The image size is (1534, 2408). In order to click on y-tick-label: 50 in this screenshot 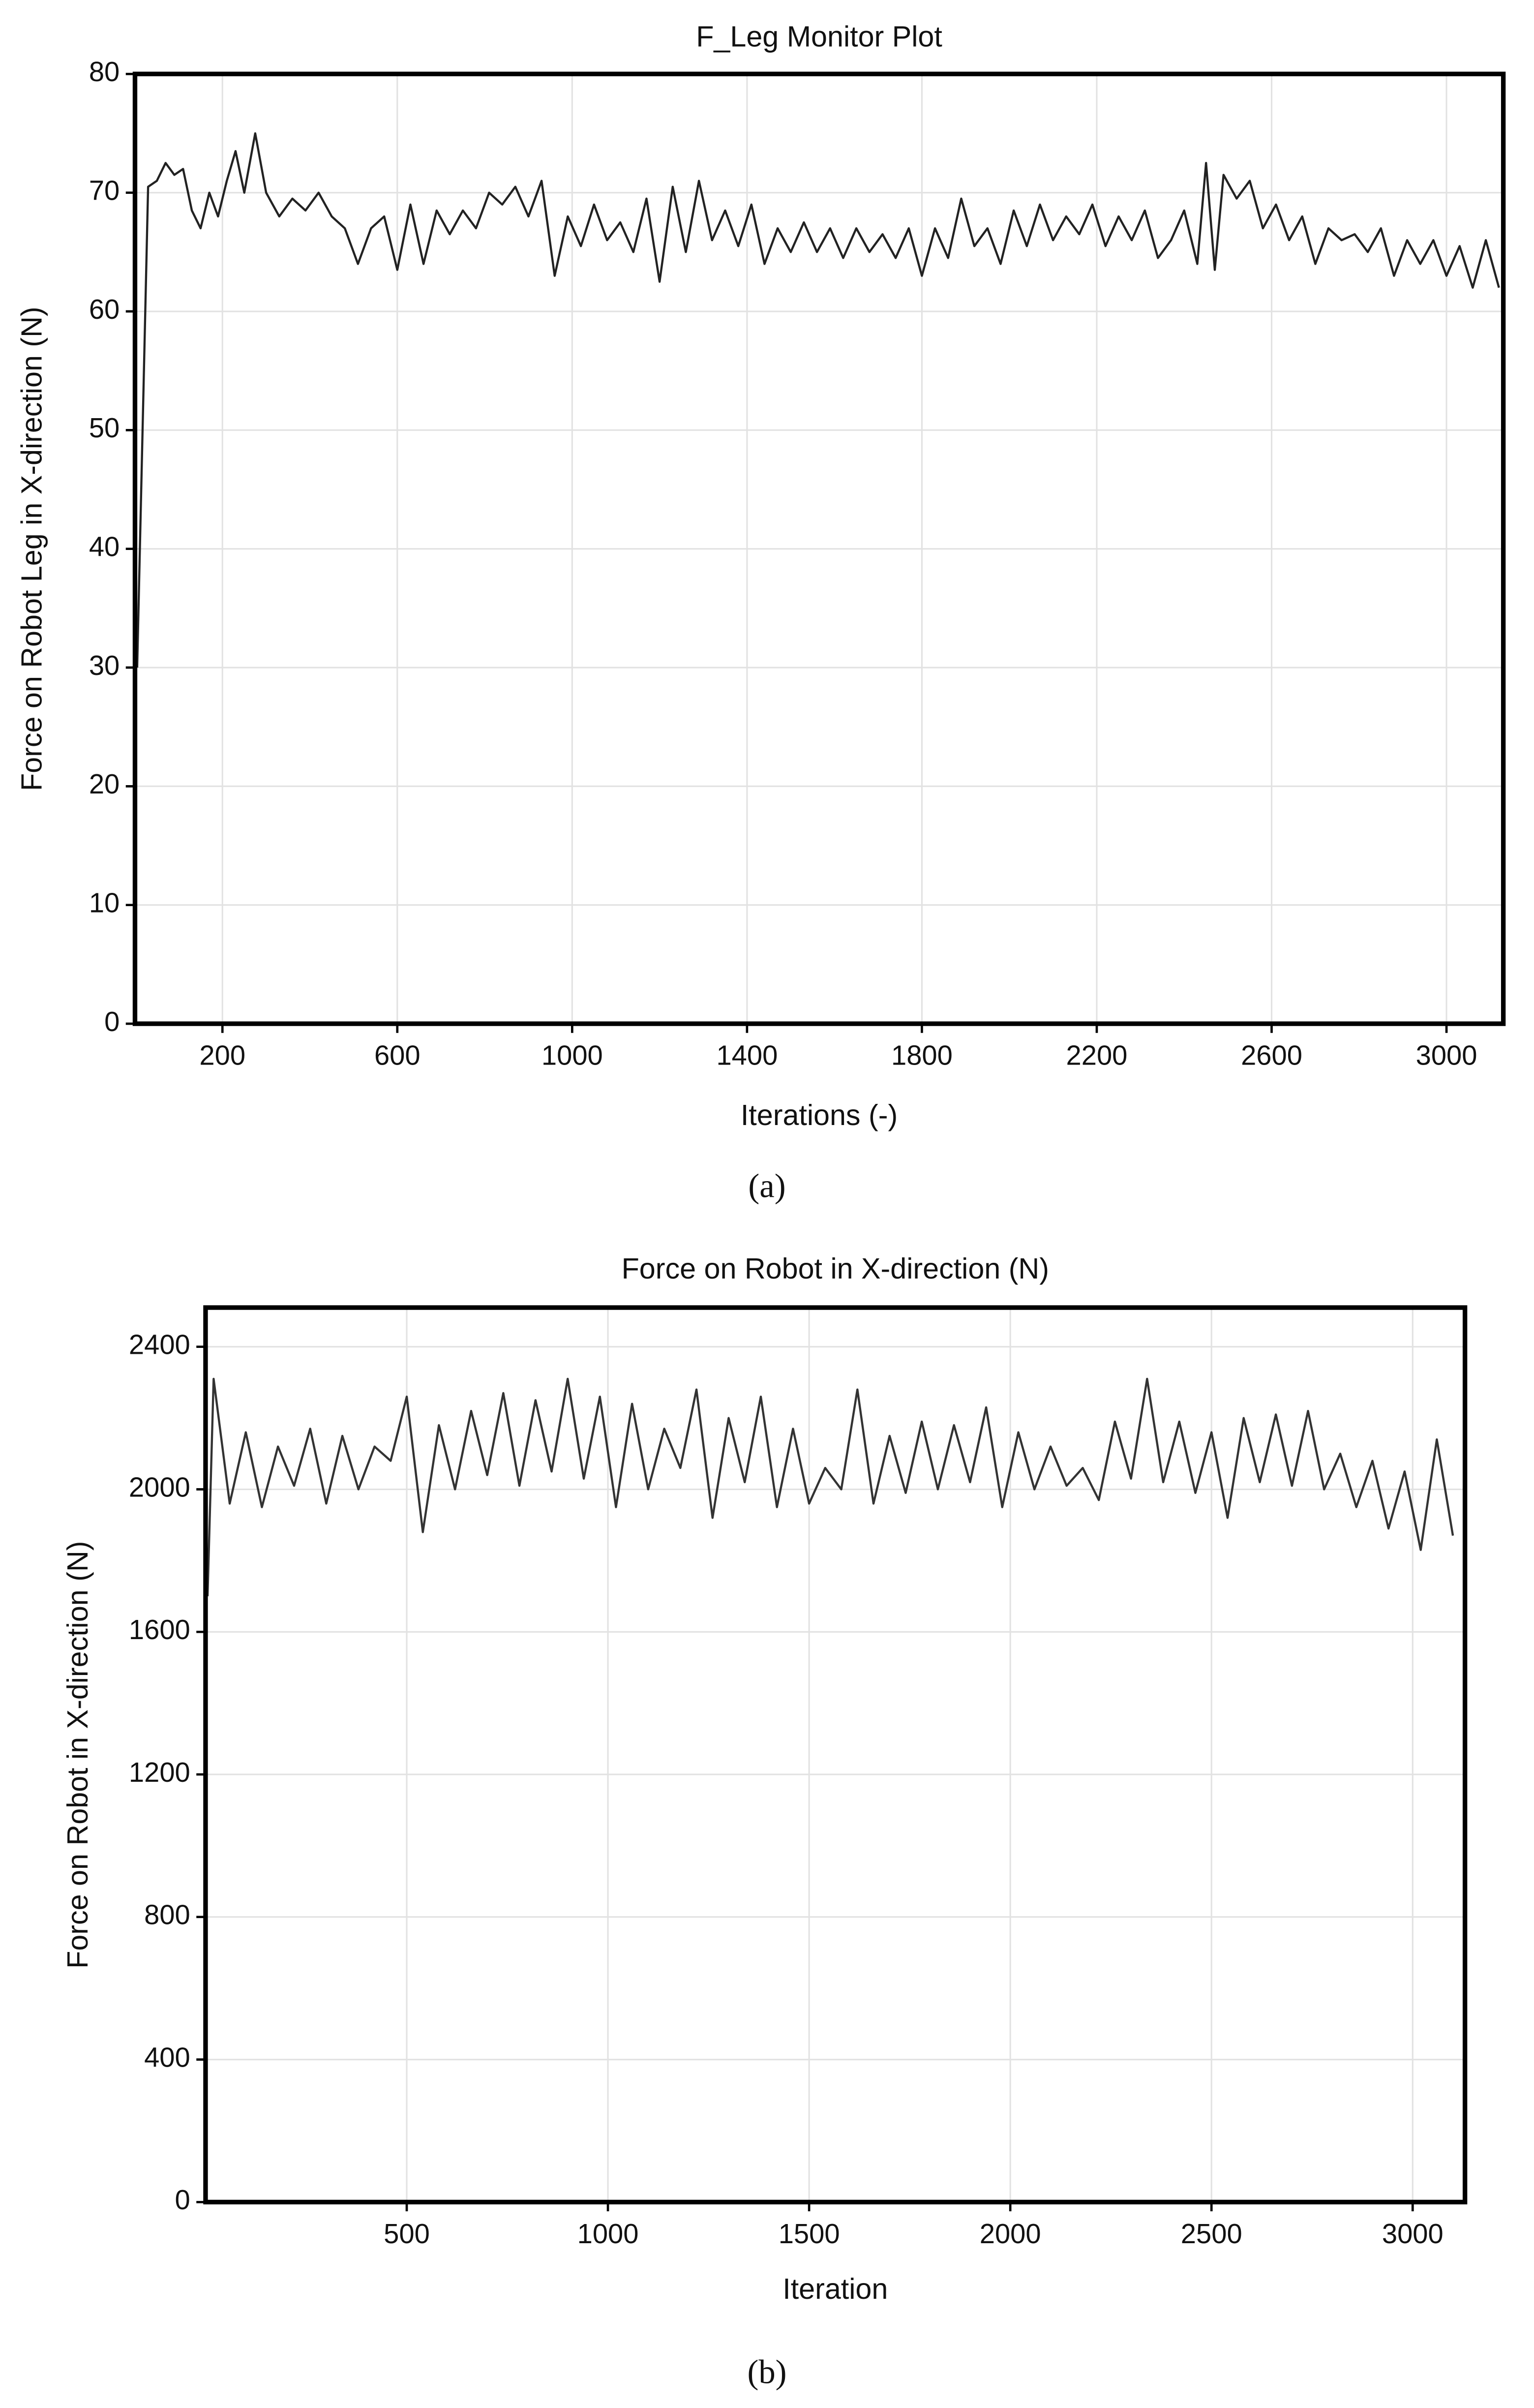, I will do `click(104, 427)`.